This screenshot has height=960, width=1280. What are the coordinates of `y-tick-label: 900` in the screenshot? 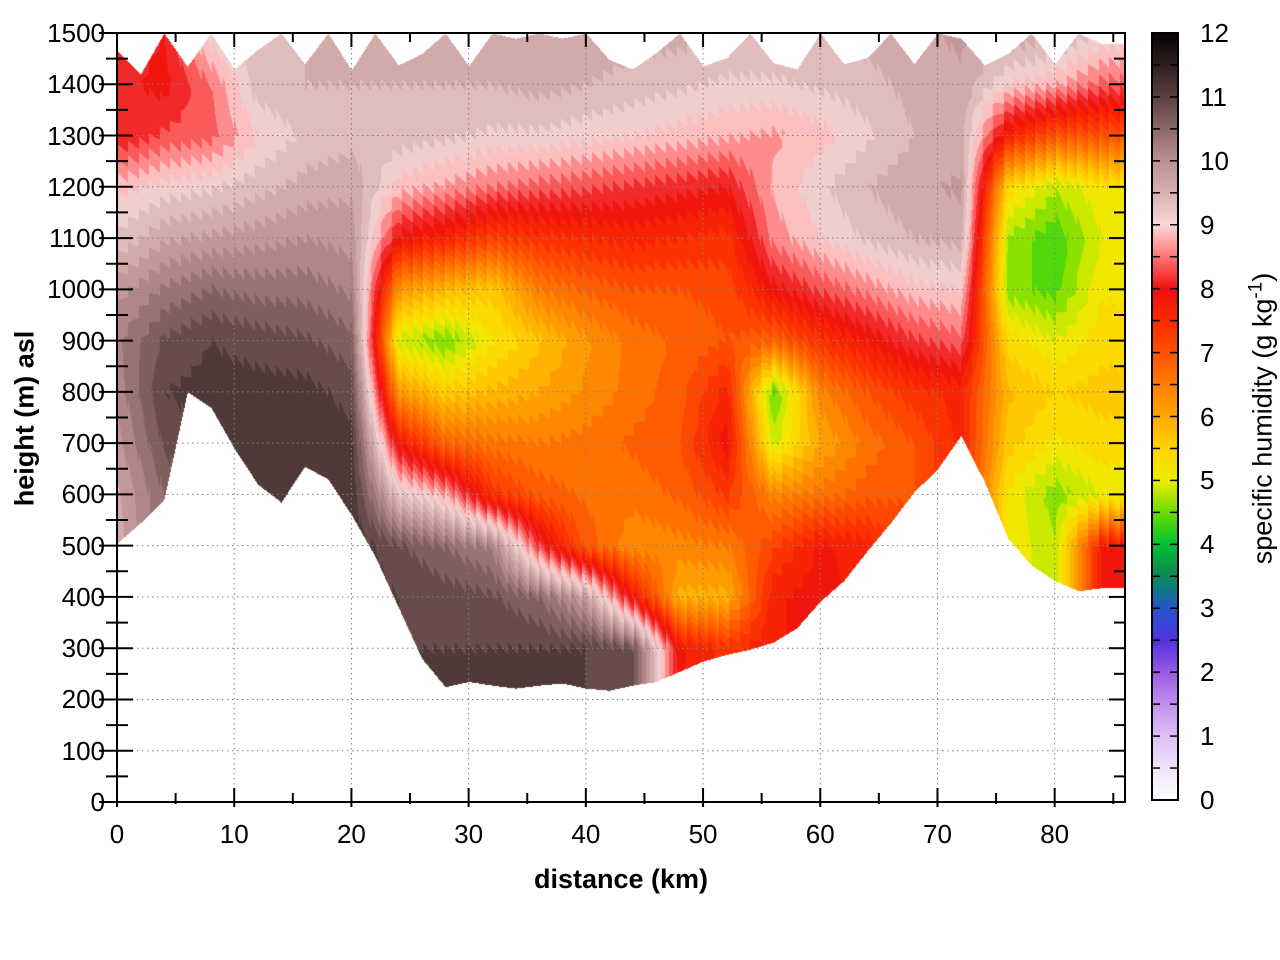 It's located at (83, 340).